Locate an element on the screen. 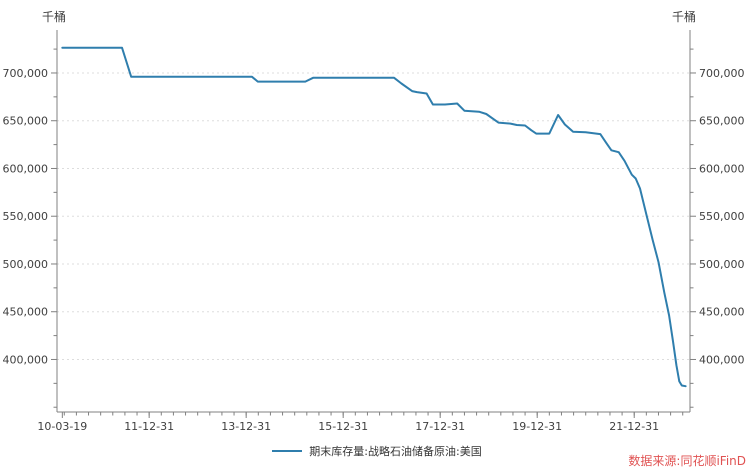 This screenshot has width=754, height=469. y-tick-label-left: 450,000 is located at coordinates (26, 312).